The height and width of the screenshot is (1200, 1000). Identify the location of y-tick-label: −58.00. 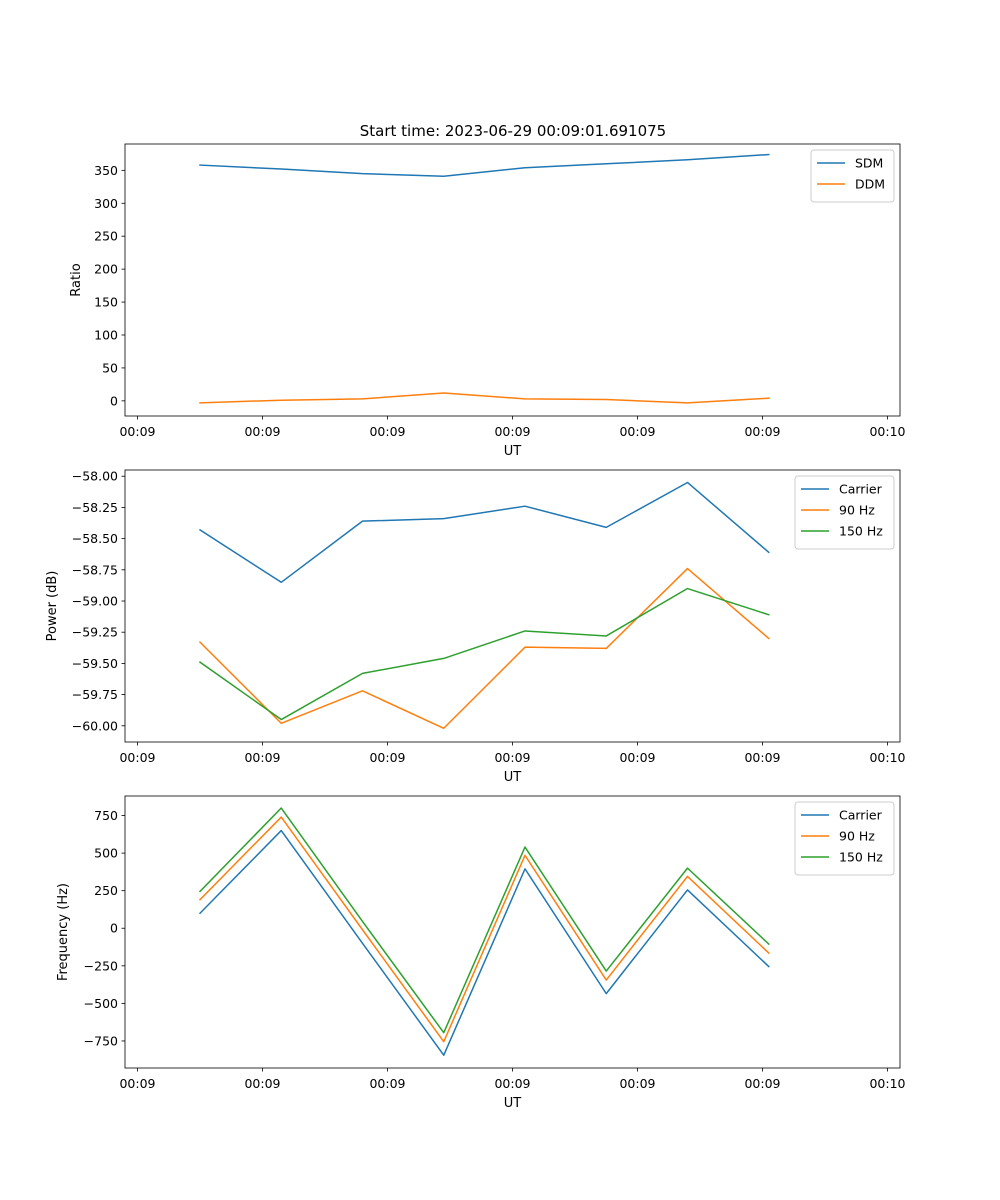
(95, 476).